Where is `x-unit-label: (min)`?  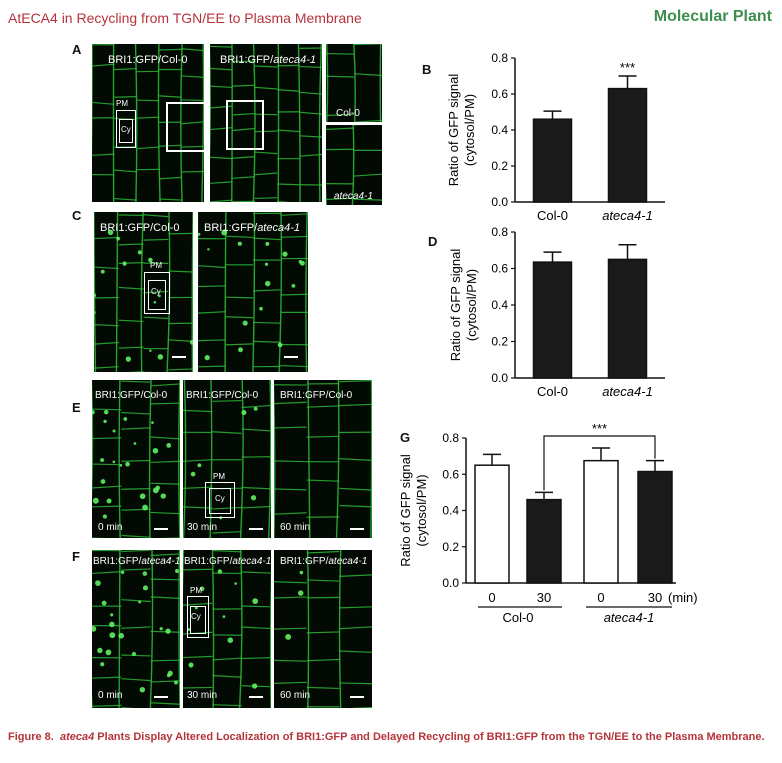
x-unit-label: (min) is located at coordinates (683, 597).